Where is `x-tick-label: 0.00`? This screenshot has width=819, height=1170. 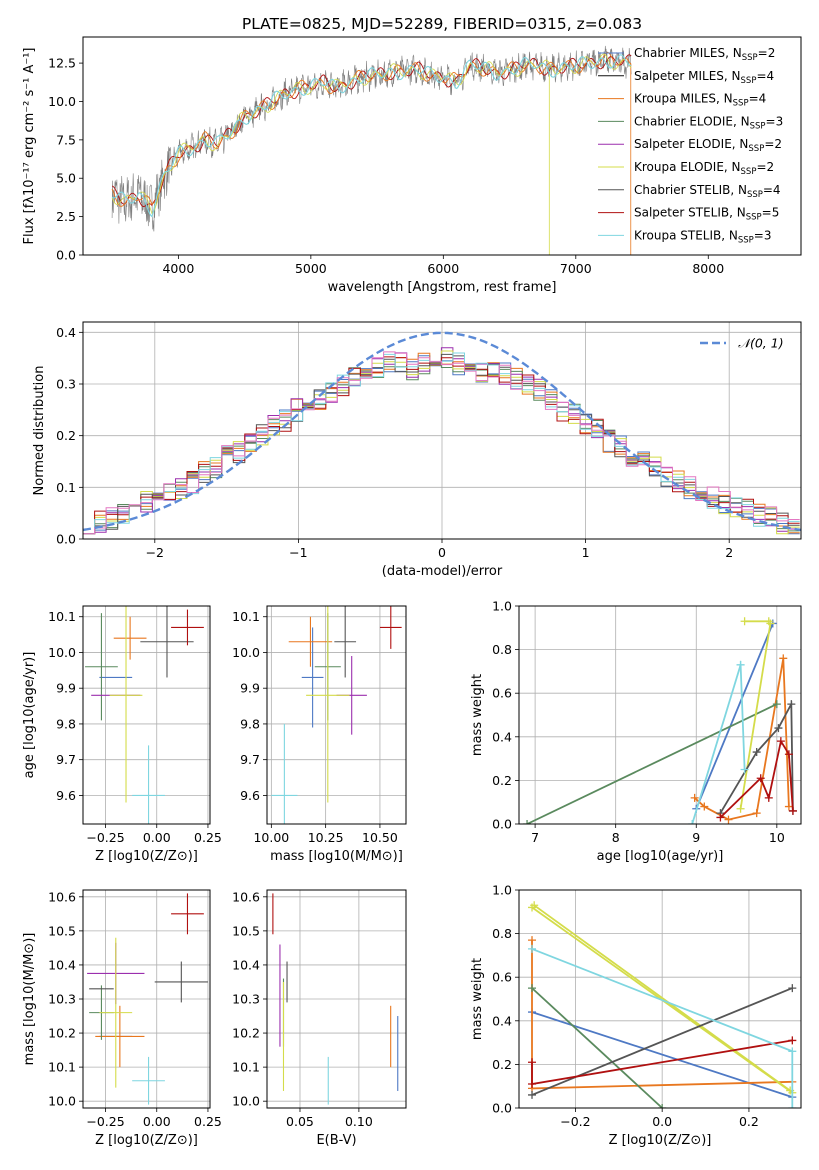 x-tick-label: 0.00 is located at coordinates (157, 1121).